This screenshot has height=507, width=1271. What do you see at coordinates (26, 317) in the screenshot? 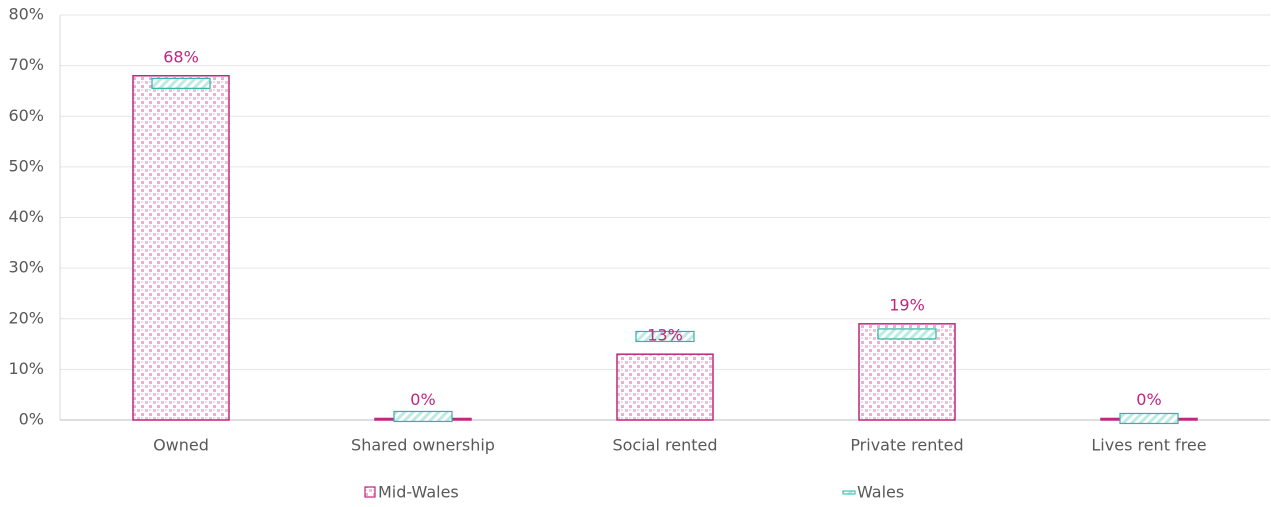
I see `y-tick-label: 20%` at bounding box center [26, 317].